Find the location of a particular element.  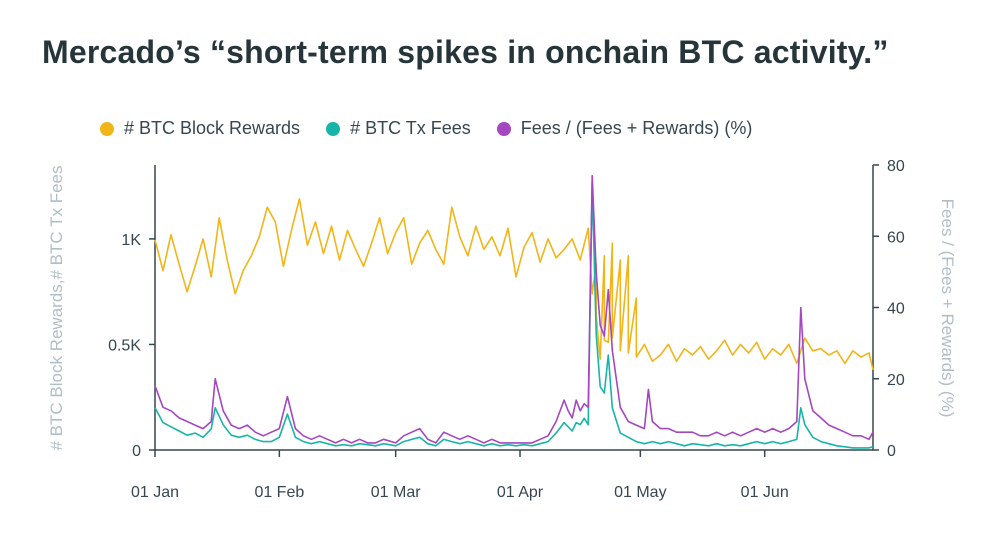

legend-label-fees: # BTC Tx Fees is located at coordinates (410, 128).